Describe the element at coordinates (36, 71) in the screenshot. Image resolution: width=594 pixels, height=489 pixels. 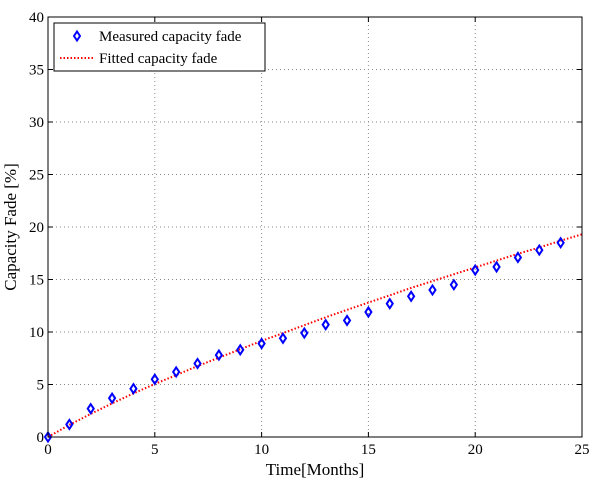
I see `y-tick-label: 35` at that location.